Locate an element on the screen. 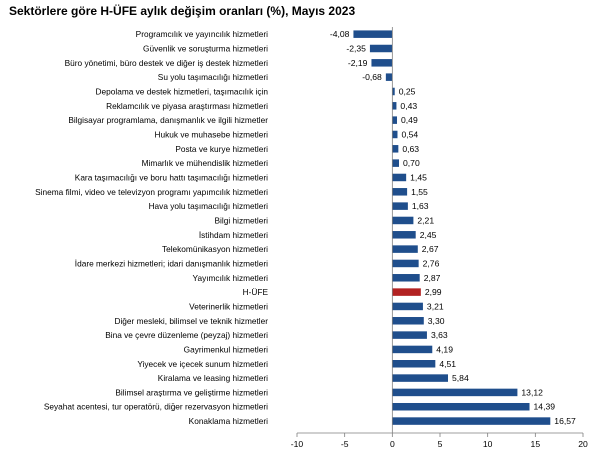 The image size is (600, 455). value-label: 13,12 is located at coordinates (532, 392).